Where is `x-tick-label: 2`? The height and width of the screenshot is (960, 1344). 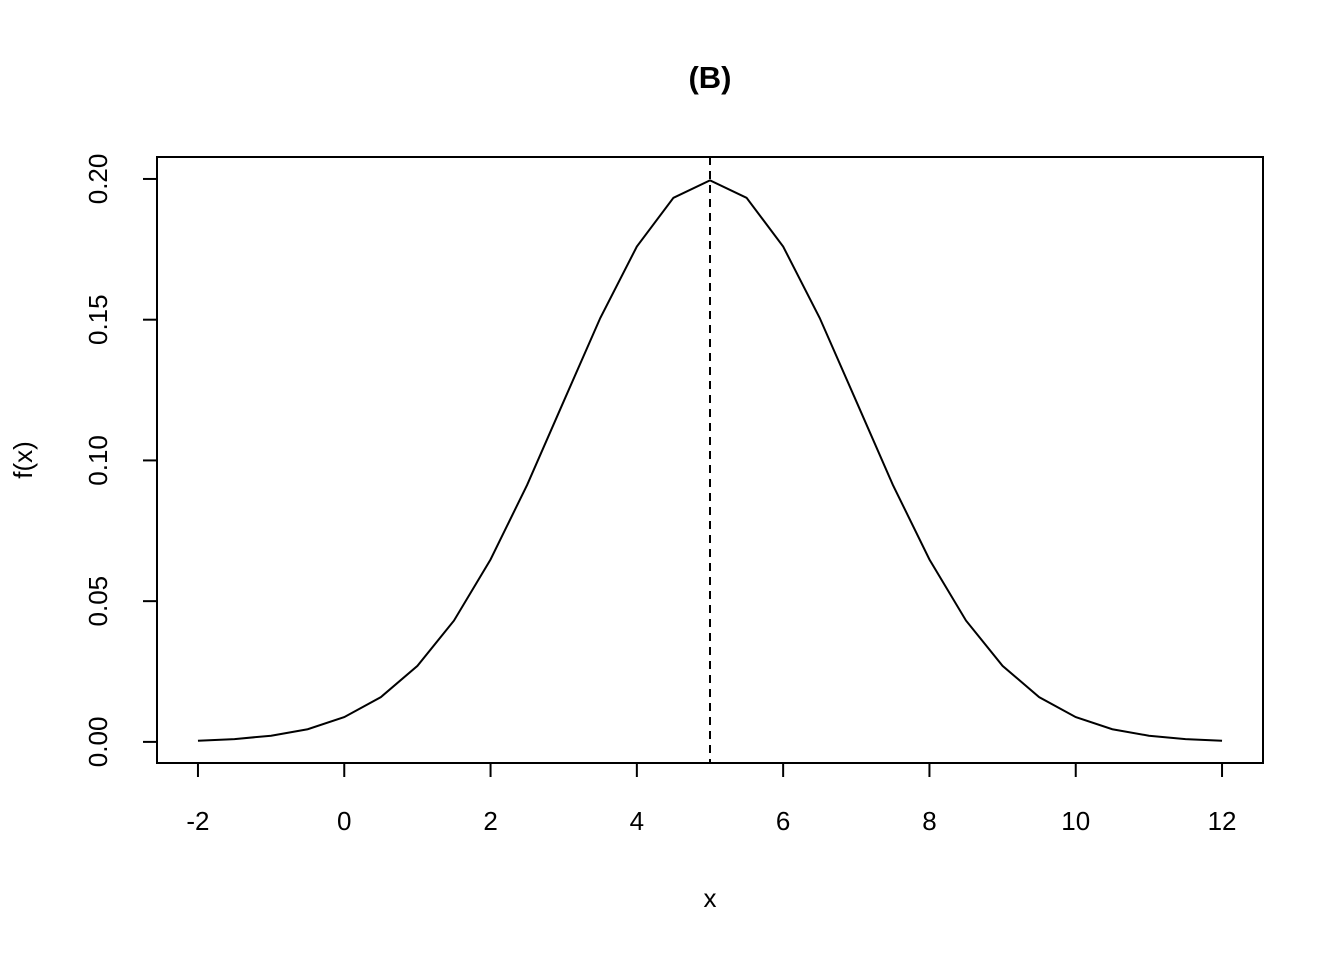 x-tick-label: 2 is located at coordinates (490, 821).